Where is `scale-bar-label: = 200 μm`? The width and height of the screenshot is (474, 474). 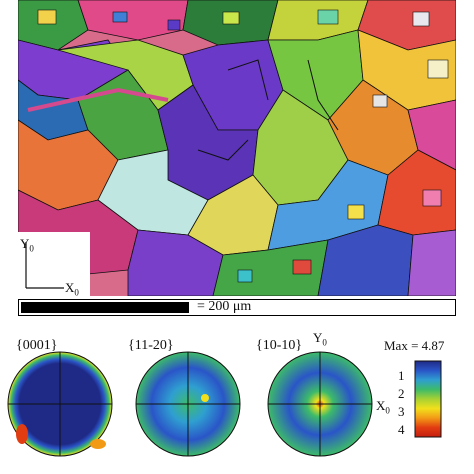
scale-bar-label: = 200 μm is located at coordinates (224, 306).